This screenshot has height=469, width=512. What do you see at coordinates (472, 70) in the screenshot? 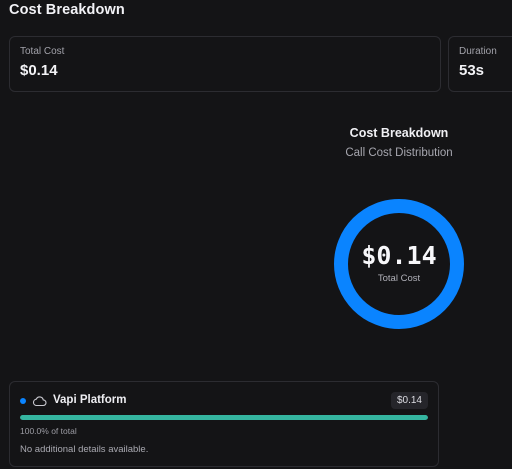
I see `duration-value: 53s` at bounding box center [472, 70].